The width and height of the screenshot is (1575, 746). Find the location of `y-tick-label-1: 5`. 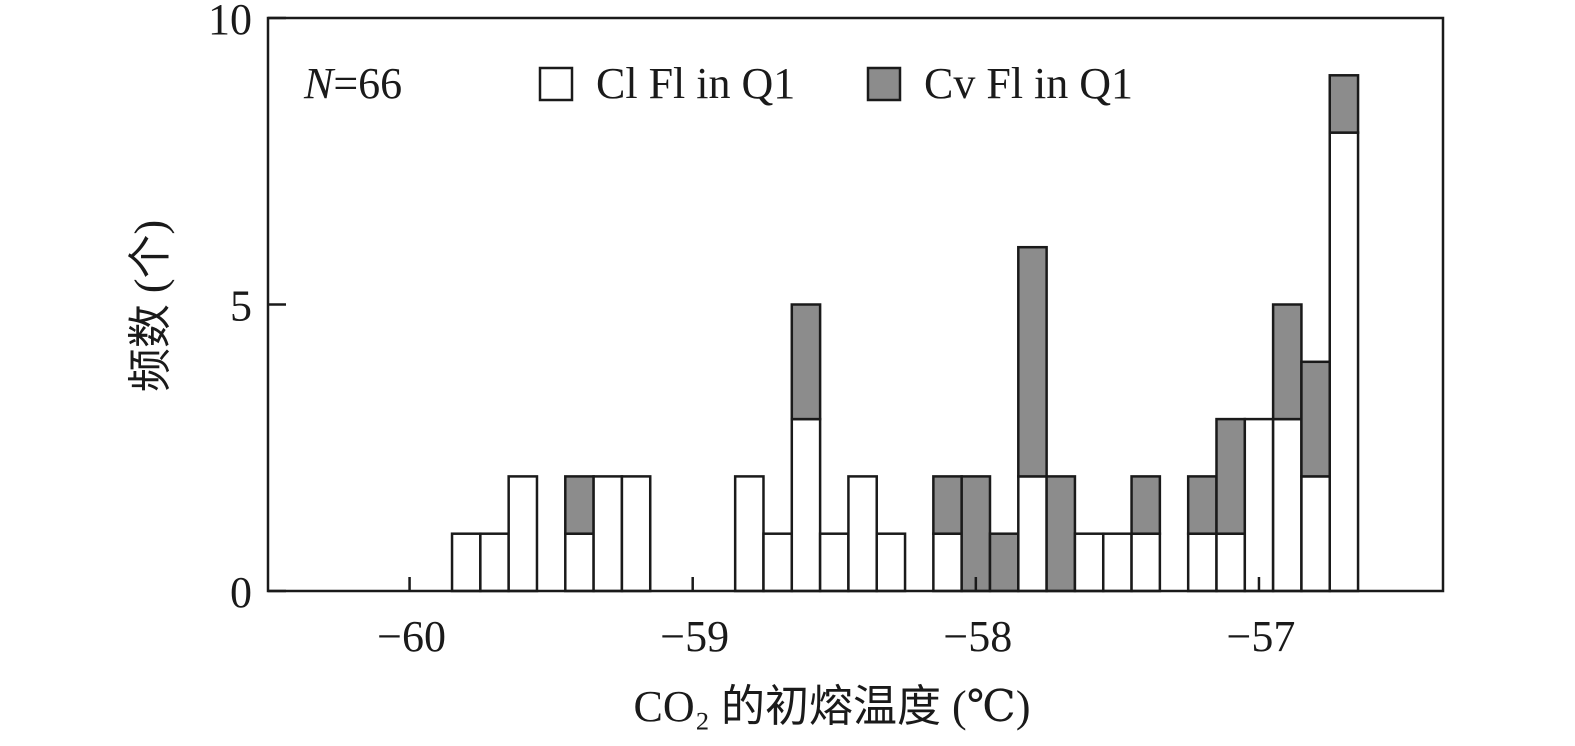

y-tick-label-1: 5 is located at coordinates (241, 306).